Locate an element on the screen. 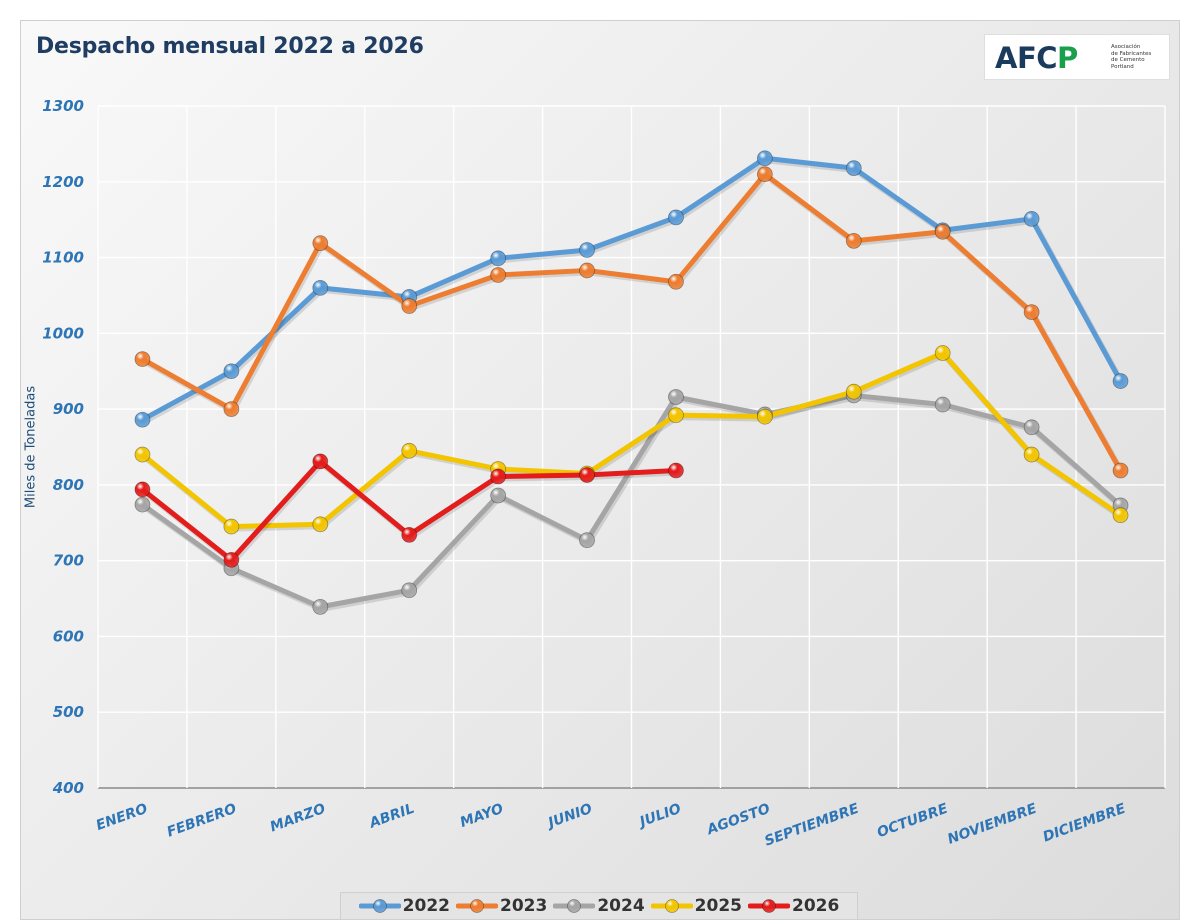 The width and height of the screenshot is (1200, 920). x-tick-label: MARZO is located at coordinates (298, 818).